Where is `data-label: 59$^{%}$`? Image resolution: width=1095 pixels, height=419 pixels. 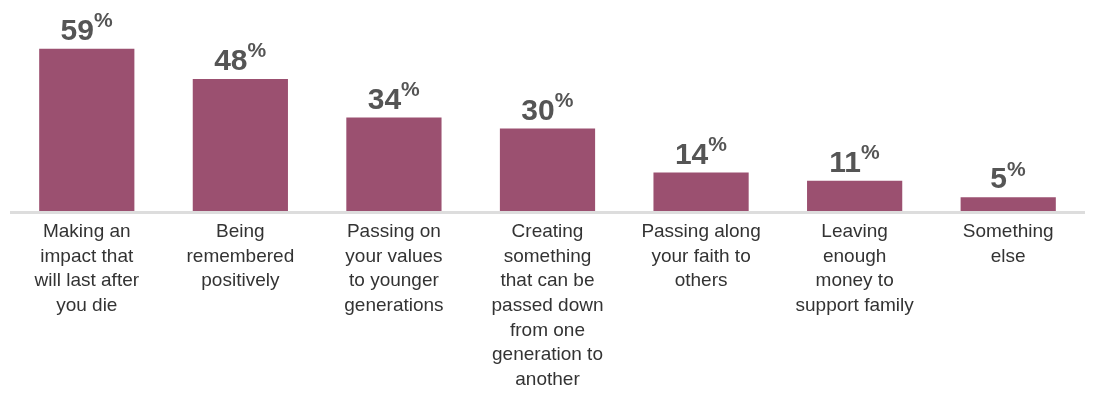 data-label: 59$^{%}$ is located at coordinates (86, 27).